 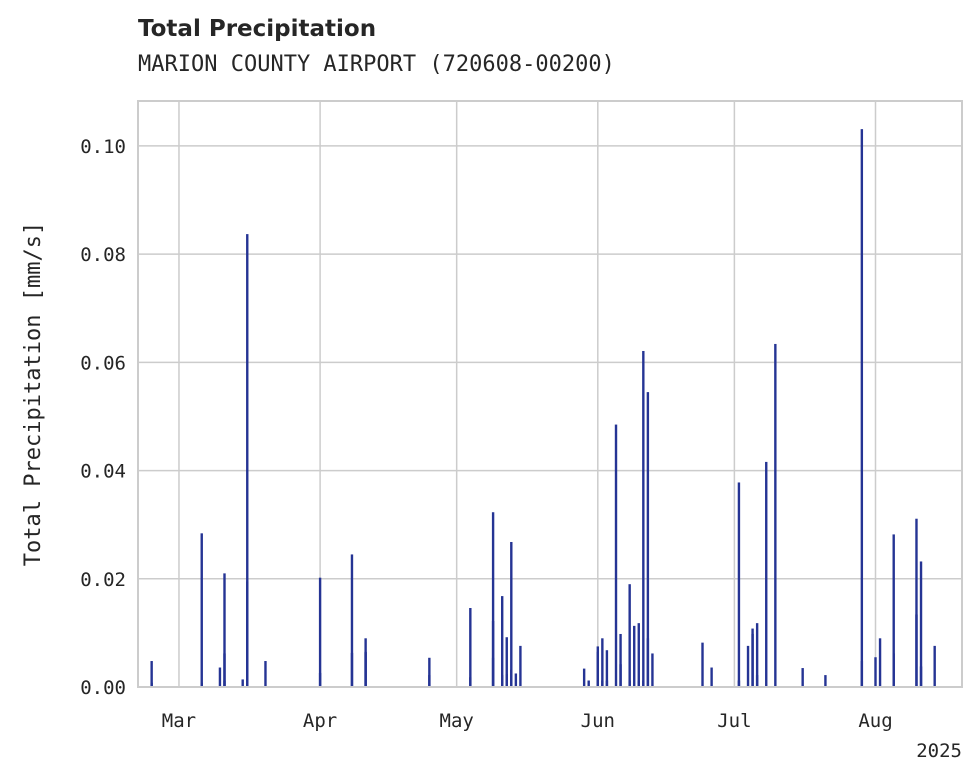 What do you see at coordinates (103, 688) in the screenshot?
I see `y-tick-label: 0.00` at bounding box center [103, 688].